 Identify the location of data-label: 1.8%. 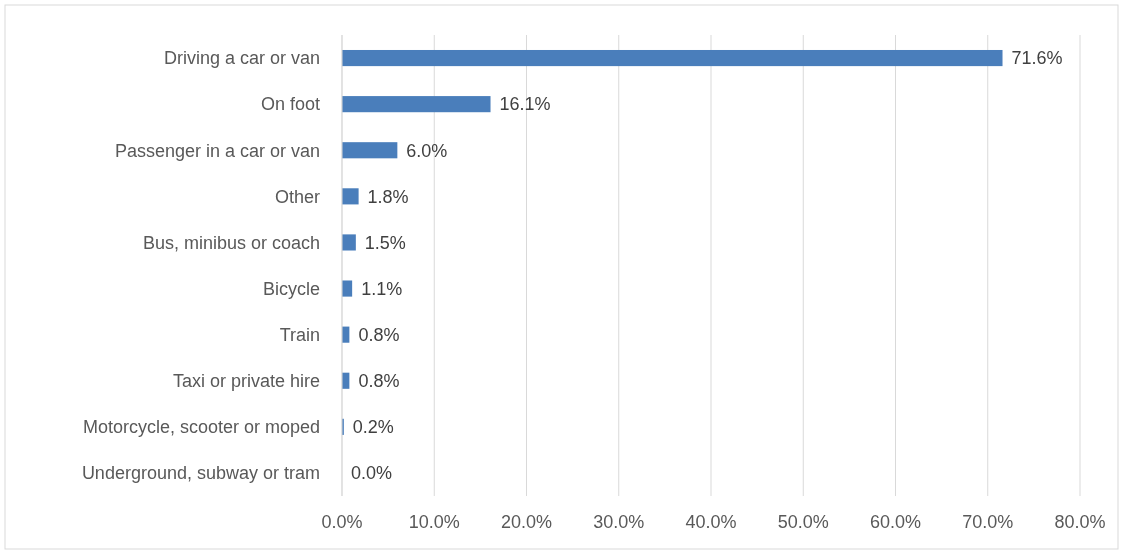
(388, 196).